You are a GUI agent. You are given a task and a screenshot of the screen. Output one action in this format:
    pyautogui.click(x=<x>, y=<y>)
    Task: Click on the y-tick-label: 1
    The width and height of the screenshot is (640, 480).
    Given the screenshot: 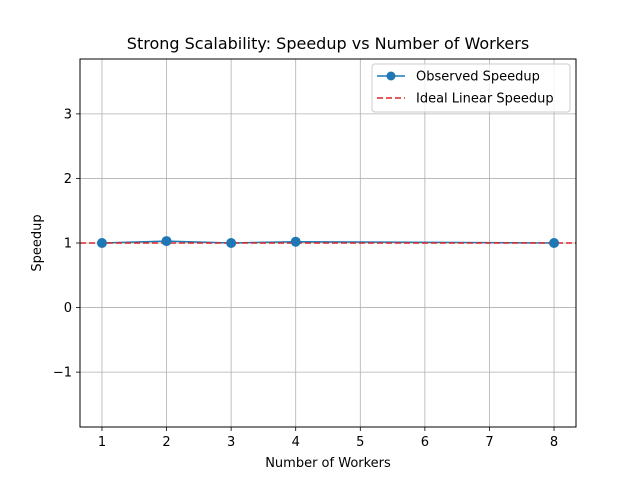 What is the action you would take?
    pyautogui.click(x=68, y=244)
    